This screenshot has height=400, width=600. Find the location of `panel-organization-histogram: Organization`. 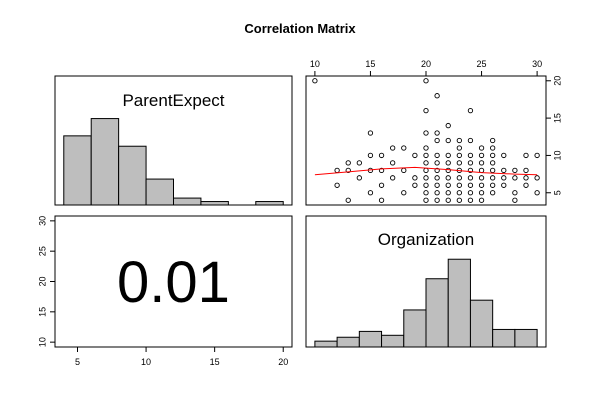

panel-organization-histogram: Organization is located at coordinates (426, 281).